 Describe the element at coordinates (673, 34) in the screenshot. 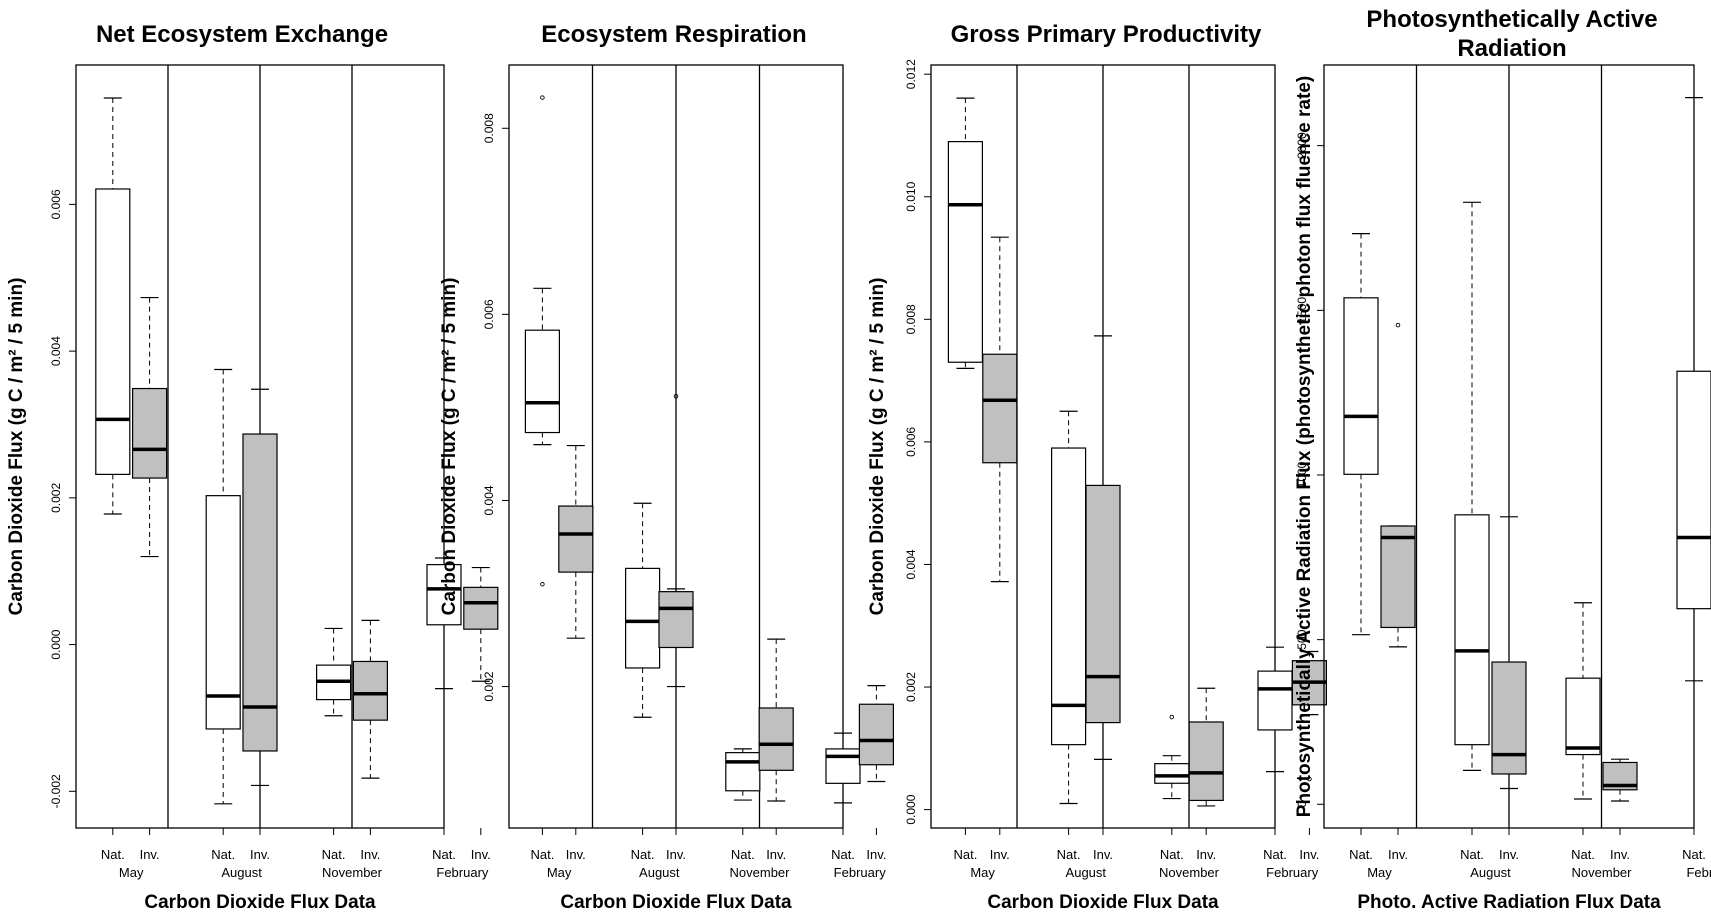

I see `chart-title: Ecosystem Respiration` at that location.